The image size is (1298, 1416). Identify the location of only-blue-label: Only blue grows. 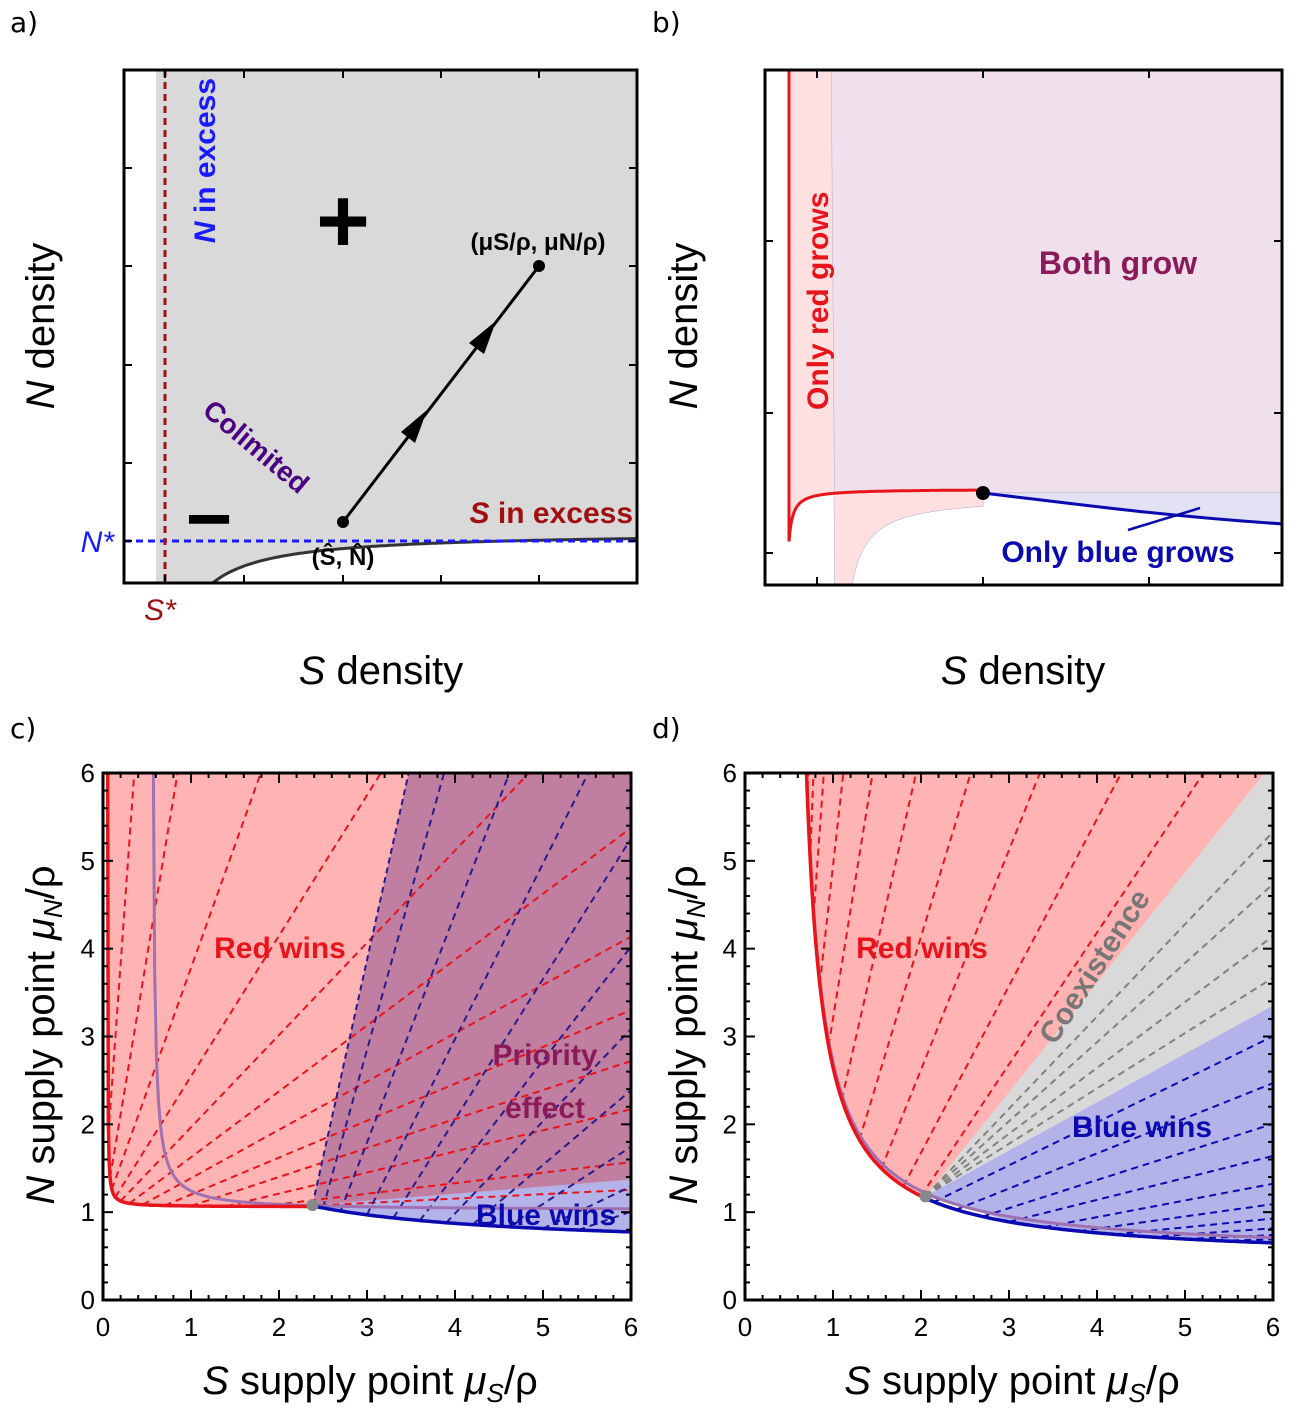
(1117, 552).